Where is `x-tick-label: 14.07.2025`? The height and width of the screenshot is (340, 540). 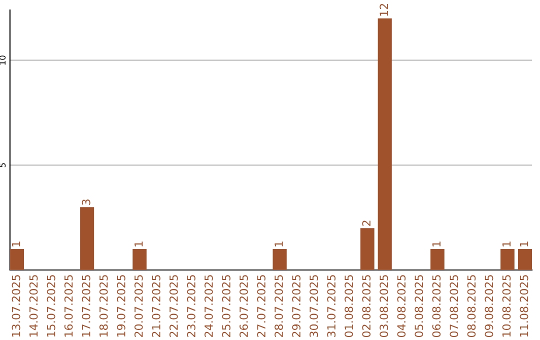
x-tick-label: 14.07.2025 is located at coordinates (33, 306).